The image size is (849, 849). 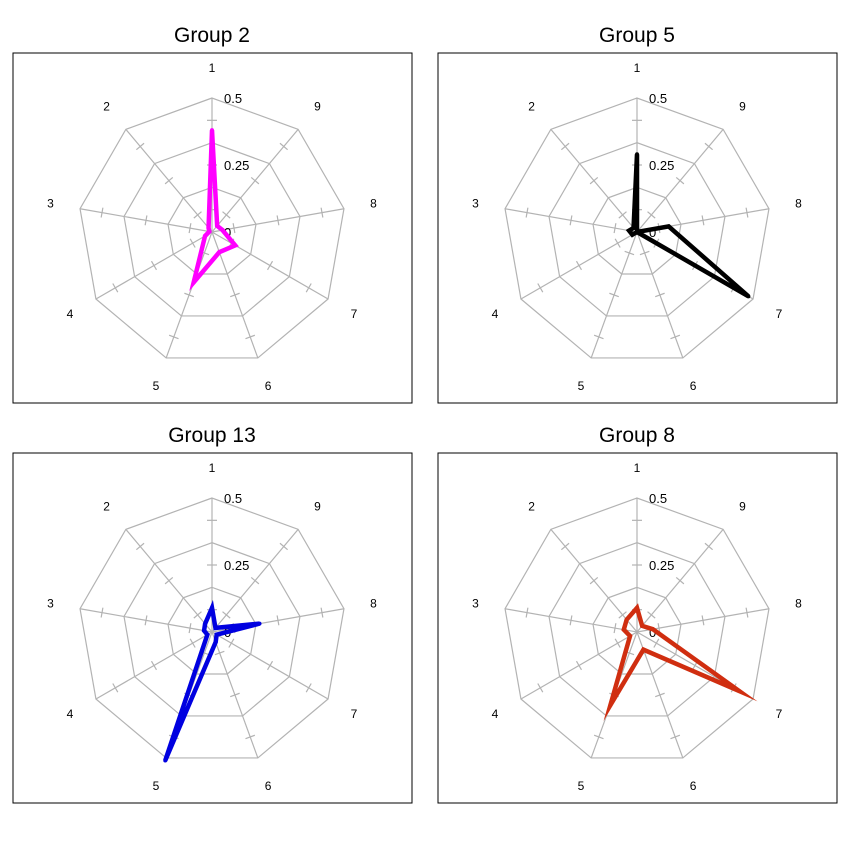 I want to click on axis-label-1: 1, so click(x=212, y=468).